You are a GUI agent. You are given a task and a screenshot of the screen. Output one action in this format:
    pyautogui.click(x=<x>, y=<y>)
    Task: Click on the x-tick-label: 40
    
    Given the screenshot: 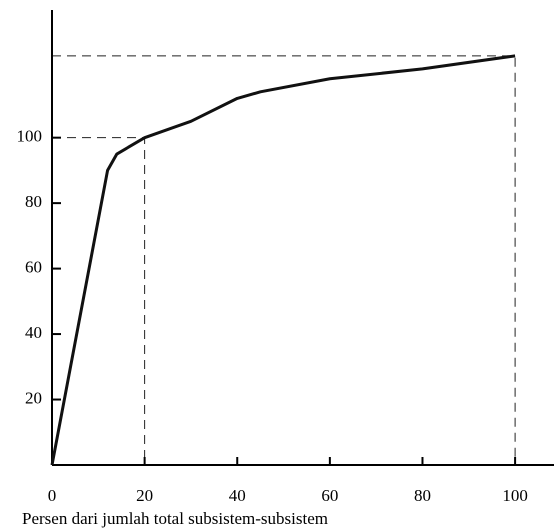 What is the action you would take?
    pyautogui.click(x=237, y=495)
    